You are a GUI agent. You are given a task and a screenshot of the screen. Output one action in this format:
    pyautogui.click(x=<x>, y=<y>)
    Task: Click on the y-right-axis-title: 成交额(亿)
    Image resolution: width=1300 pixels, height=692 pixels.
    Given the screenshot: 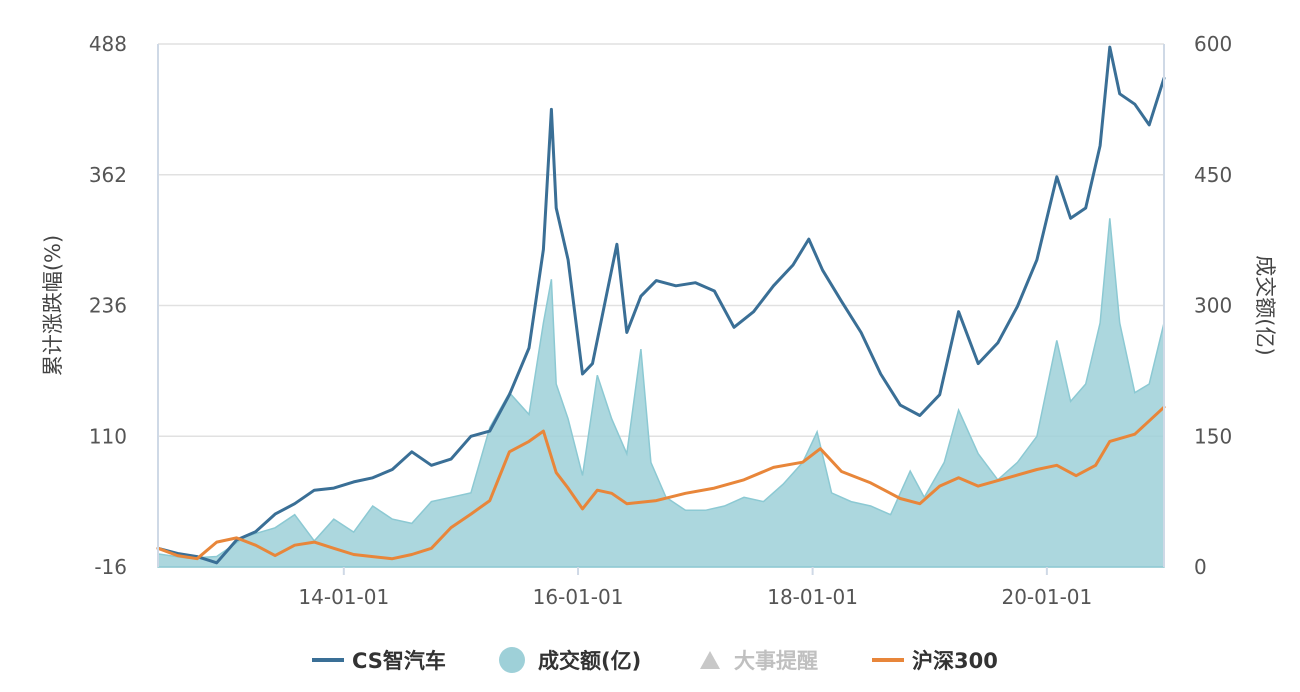 What is the action you would take?
    pyautogui.click(x=1265, y=305)
    